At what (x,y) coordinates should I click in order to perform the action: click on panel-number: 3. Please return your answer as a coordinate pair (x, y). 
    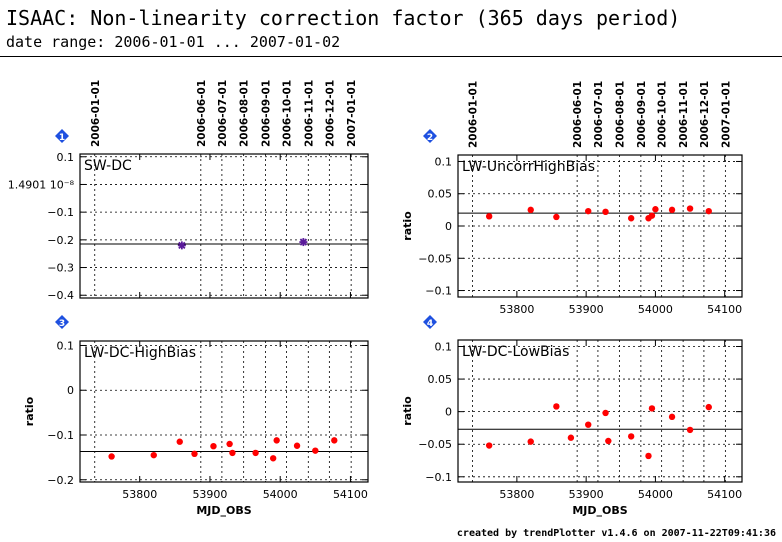
    Looking at the image, I should click on (62, 324).